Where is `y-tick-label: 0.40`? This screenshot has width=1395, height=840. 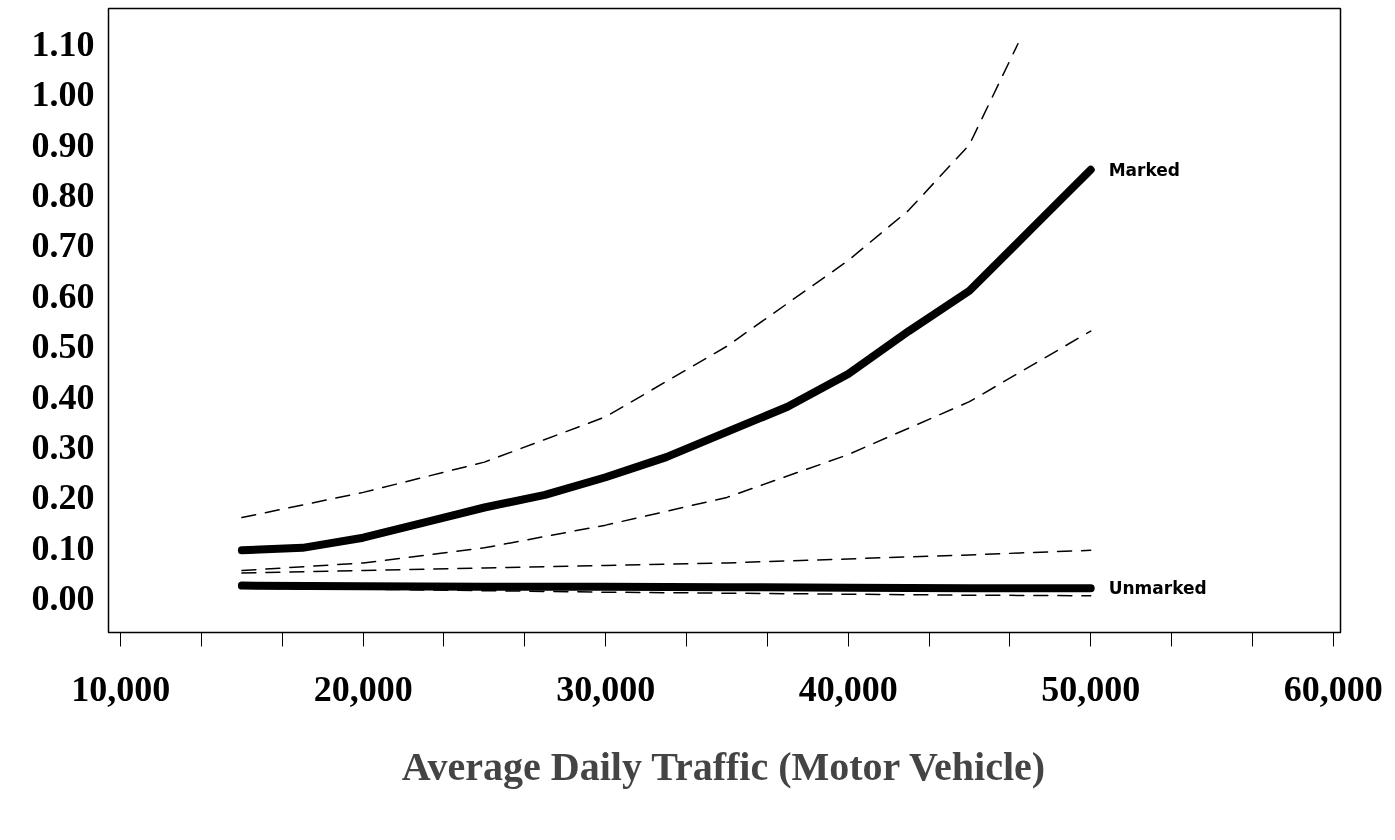 y-tick-label: 0.40 is located at coordinates (63, 396).